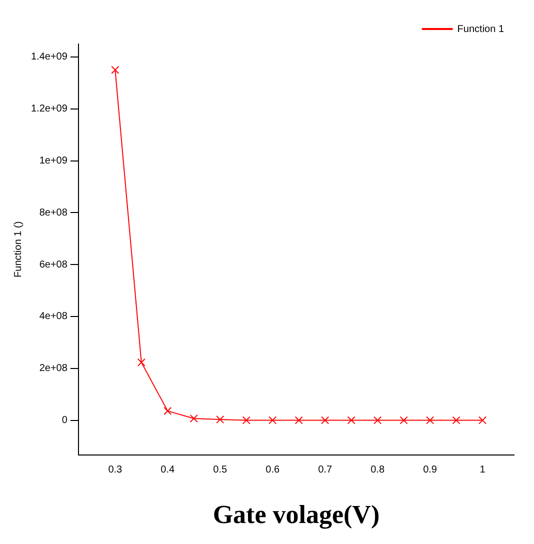  What do you see at coordinates (53, 161) in the screenshot?
I see `y-tick-label: 1e+09` at bounding box center [53, 161].